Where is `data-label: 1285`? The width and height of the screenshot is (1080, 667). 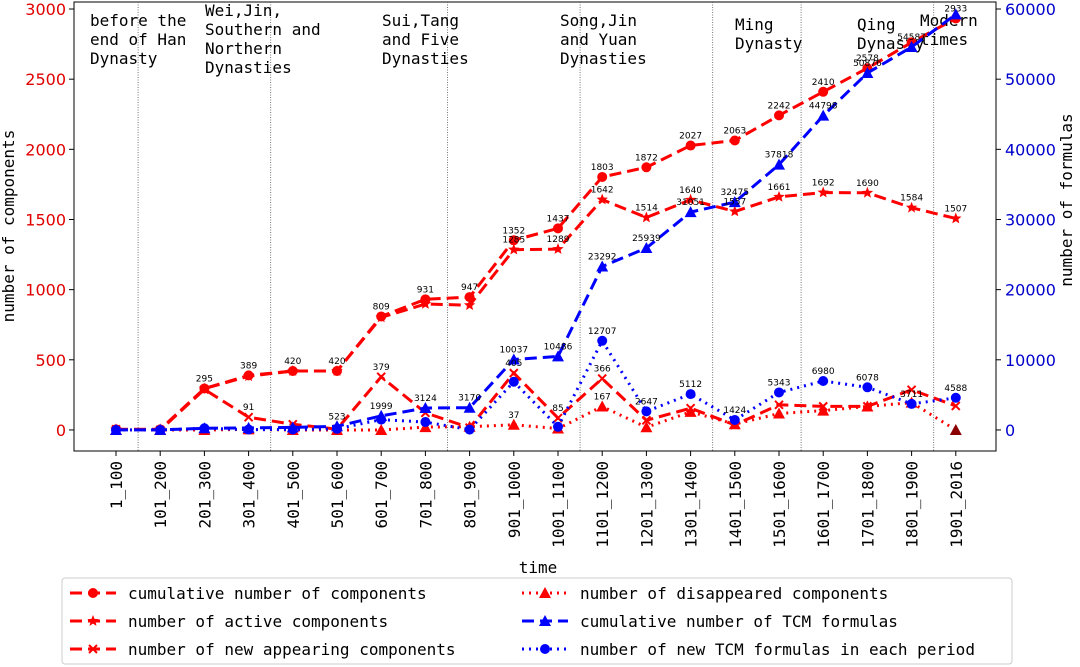
data-label: 1285 is located at coordinates (513, 241).